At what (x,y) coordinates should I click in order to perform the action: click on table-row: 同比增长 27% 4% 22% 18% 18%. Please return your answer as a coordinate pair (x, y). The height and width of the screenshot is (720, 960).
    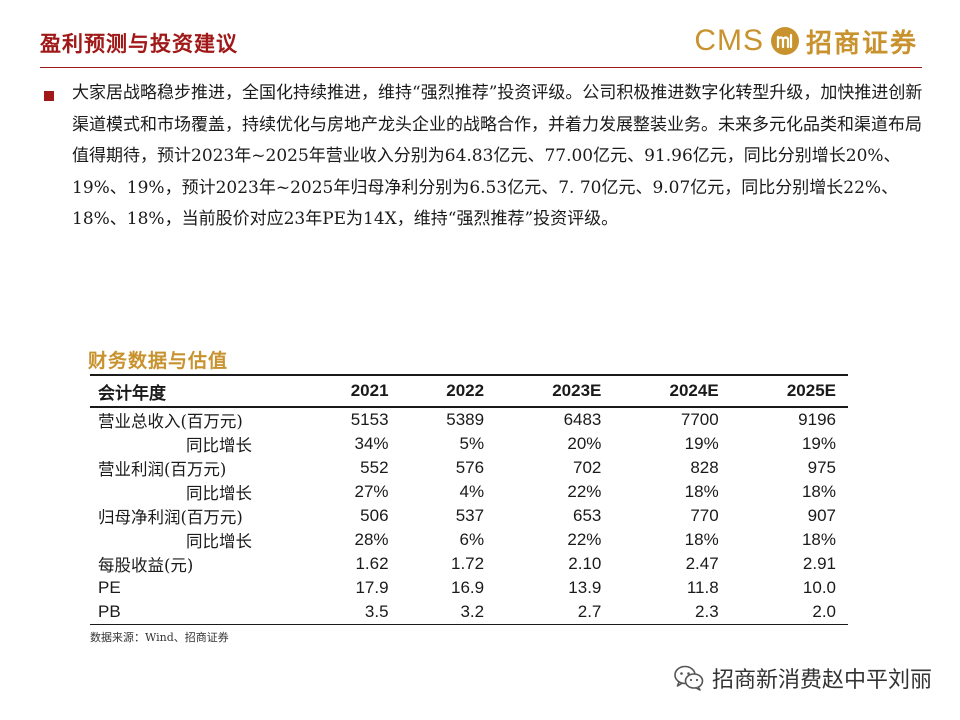
    Looking at the image, I should click on (469, 492).